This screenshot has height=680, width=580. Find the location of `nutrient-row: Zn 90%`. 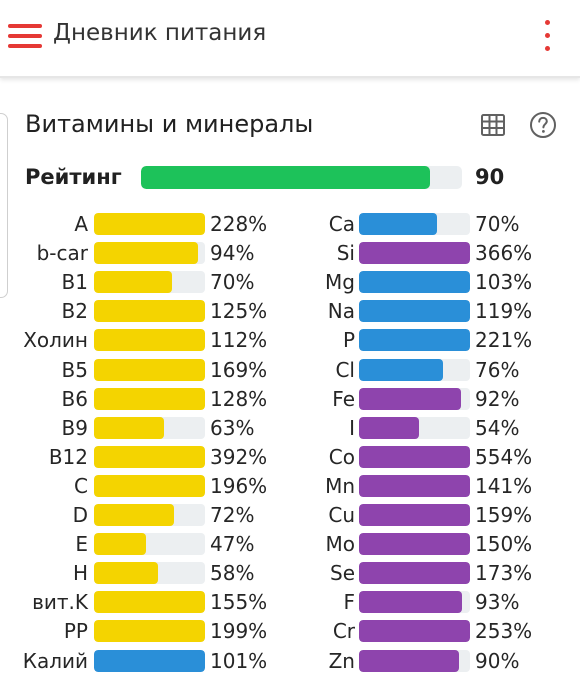

nutrient-row: Zn 90% is located at coordinates (290, 661).